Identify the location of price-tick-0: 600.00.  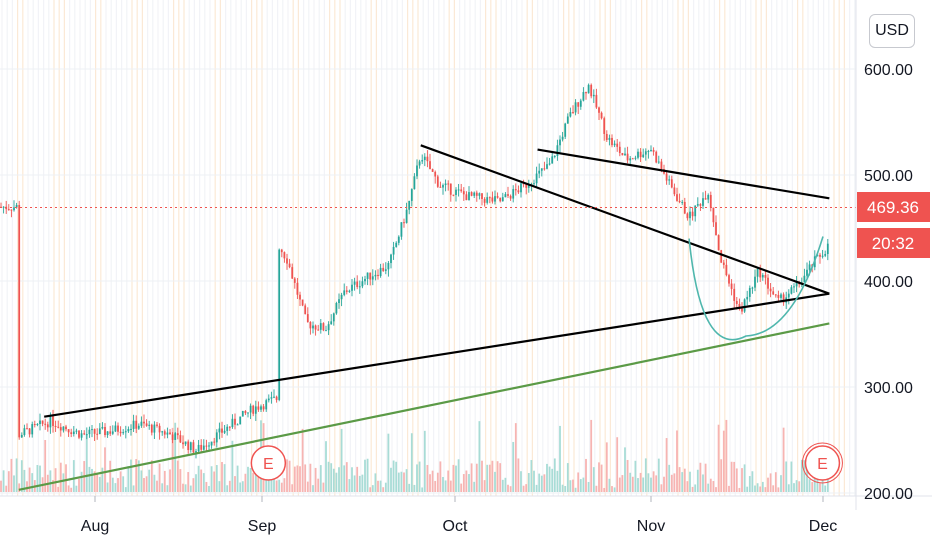
(888, 70).